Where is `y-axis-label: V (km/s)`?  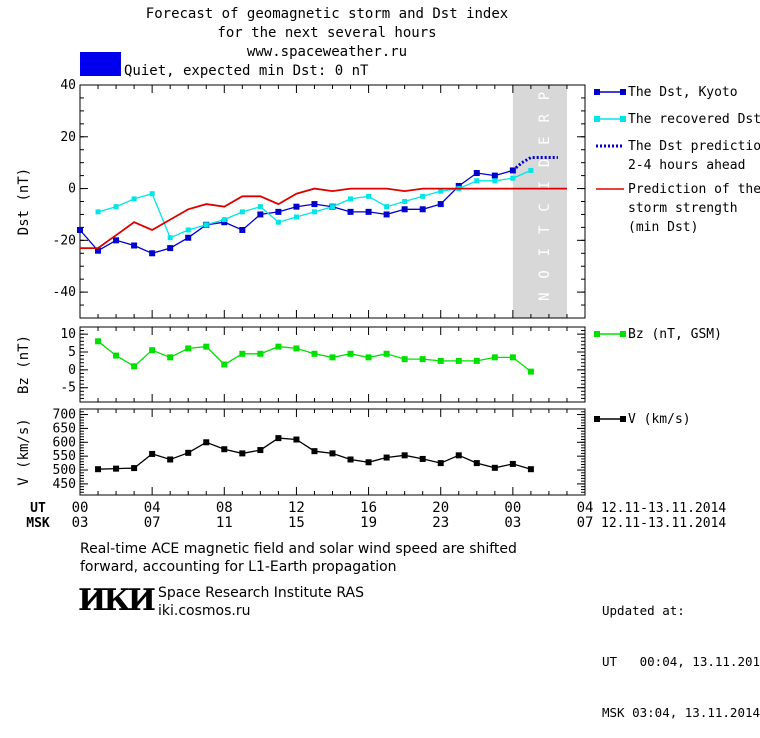
y-axis-label: V (km/s) is located at coordinates (24, 451).